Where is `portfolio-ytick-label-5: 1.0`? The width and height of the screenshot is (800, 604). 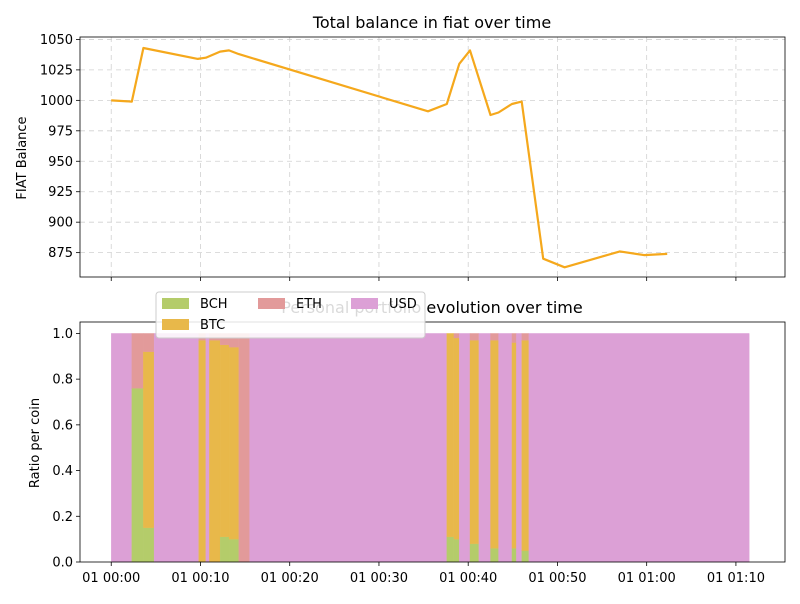 portfolio-ytick-label-5: 1.0 is located at coordinates (62, 334).